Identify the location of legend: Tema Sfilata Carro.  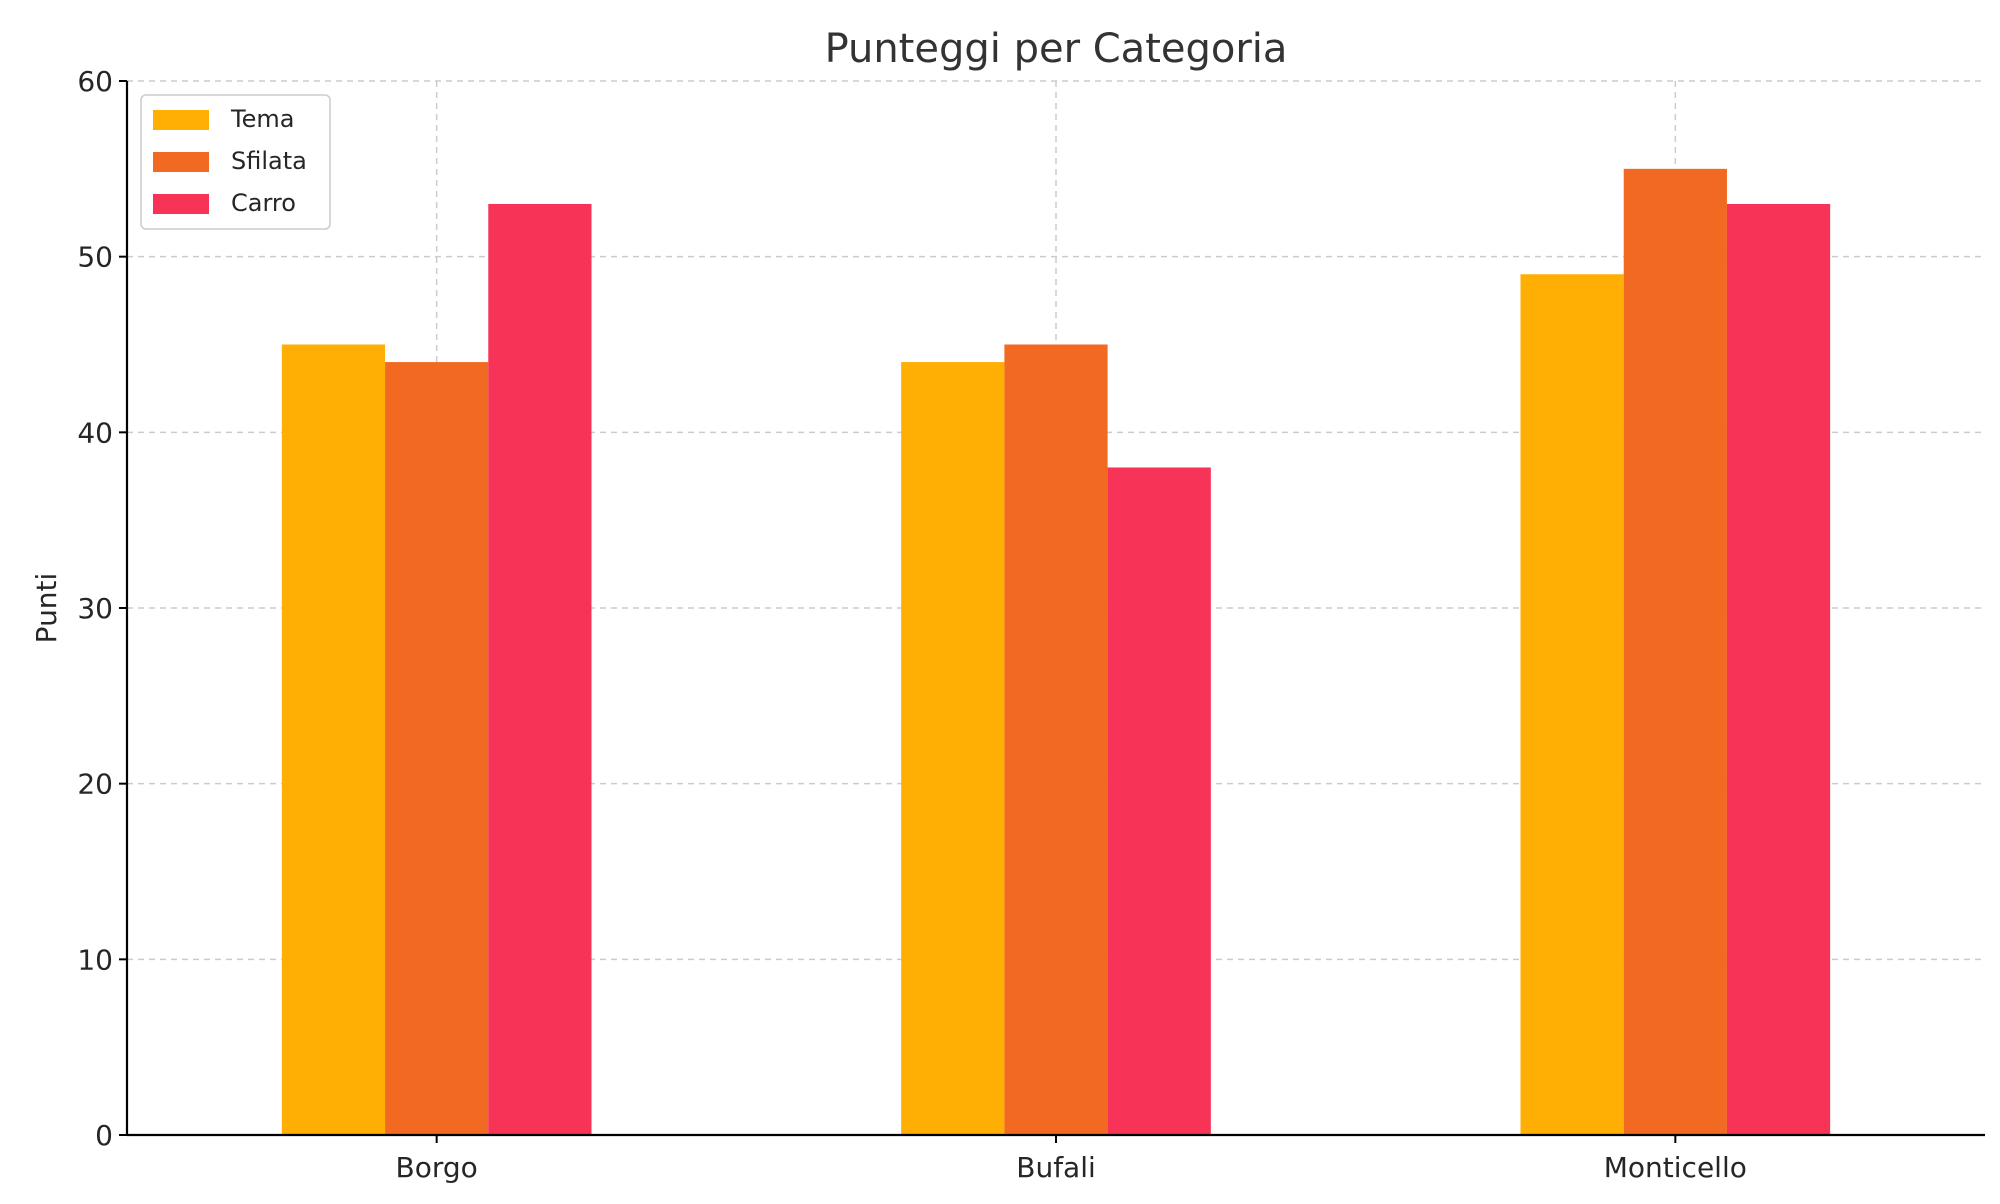
(235, 162).